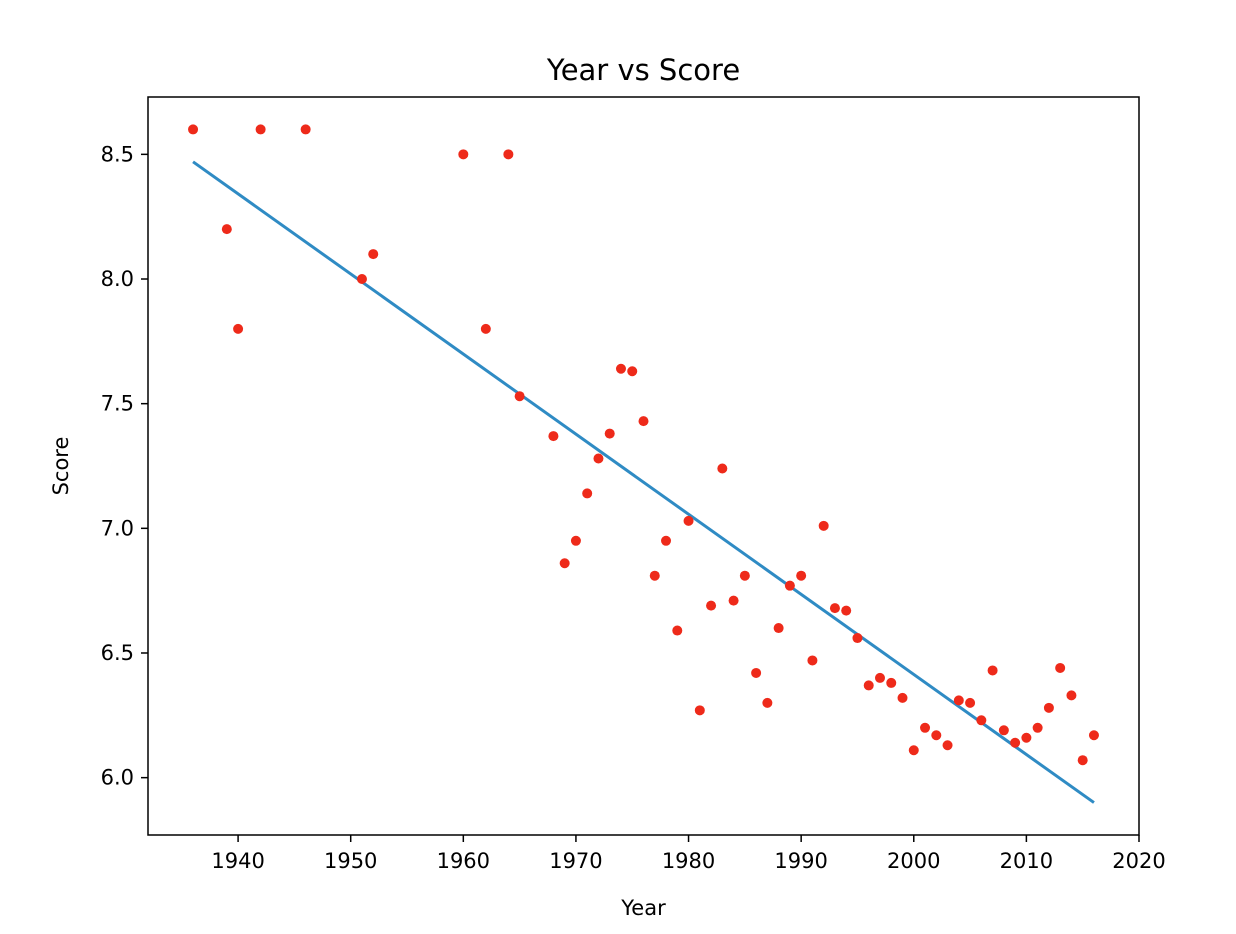 The width and height of the screenshot is (1236, 934). I want to click on y-tick-label: 6.0, so click(117, 778).